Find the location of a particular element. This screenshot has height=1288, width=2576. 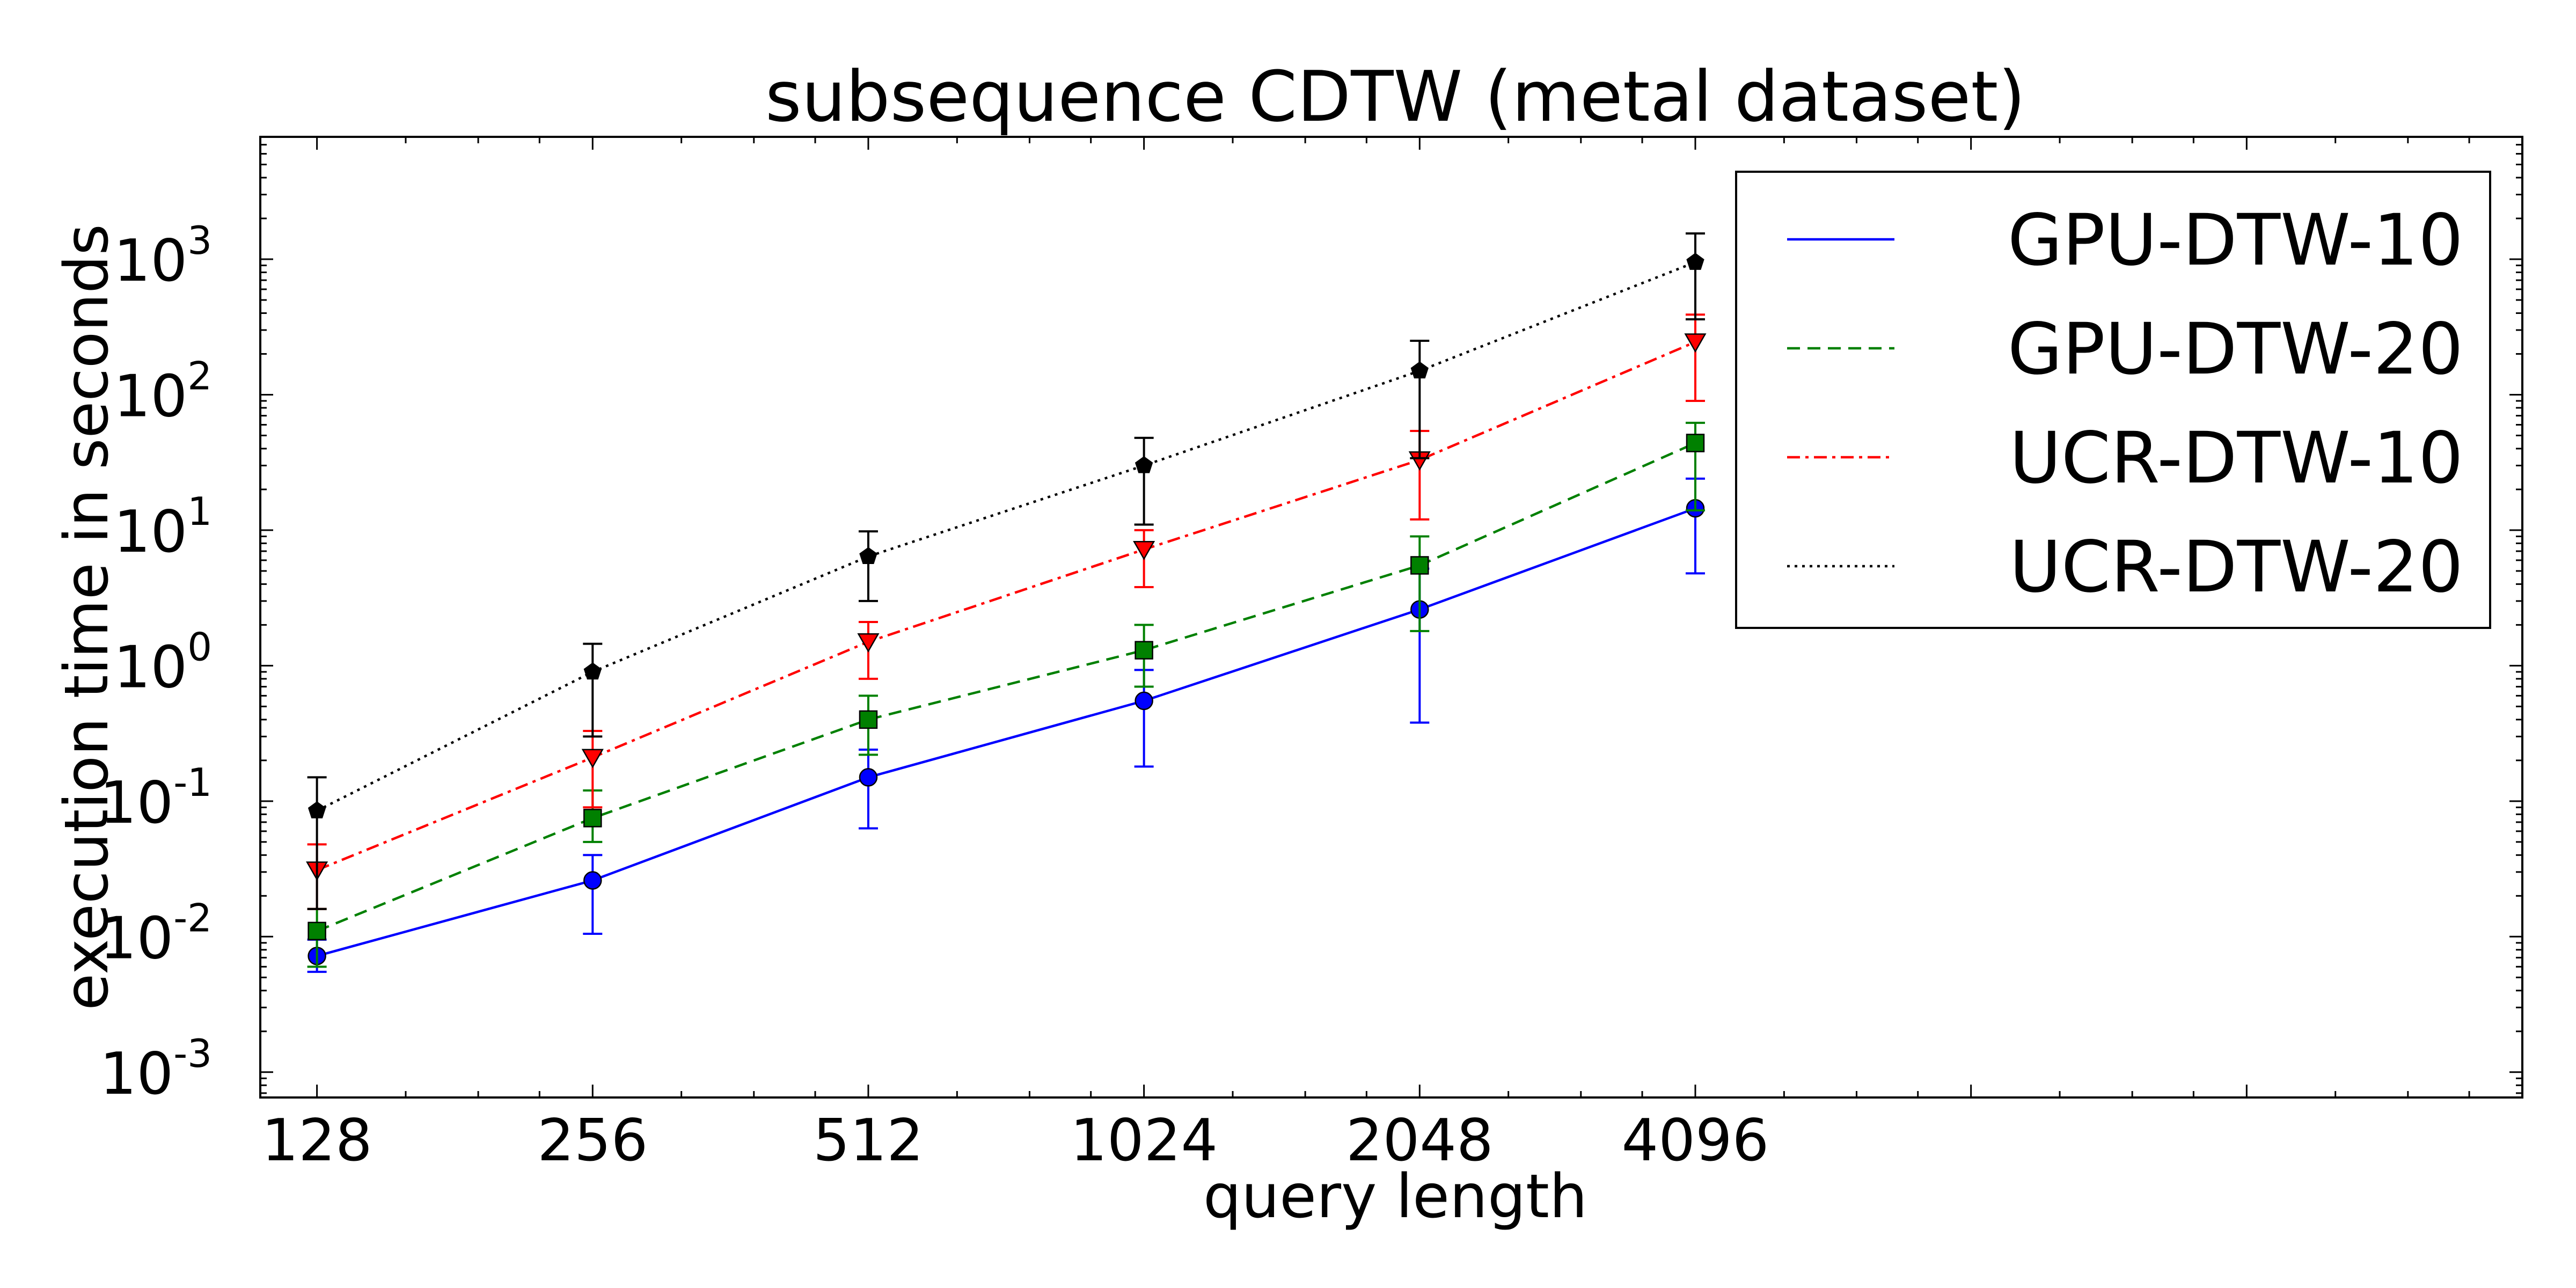

x-tick-label: 1024 is located at coordinates (1144, 1140).